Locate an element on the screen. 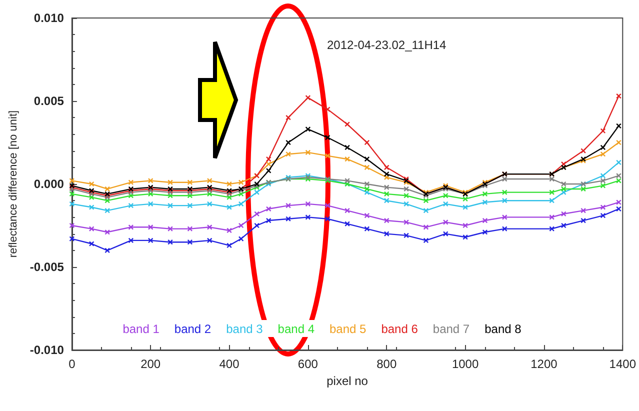  x-tick-label: 600 is located at coordinates (308, 364).